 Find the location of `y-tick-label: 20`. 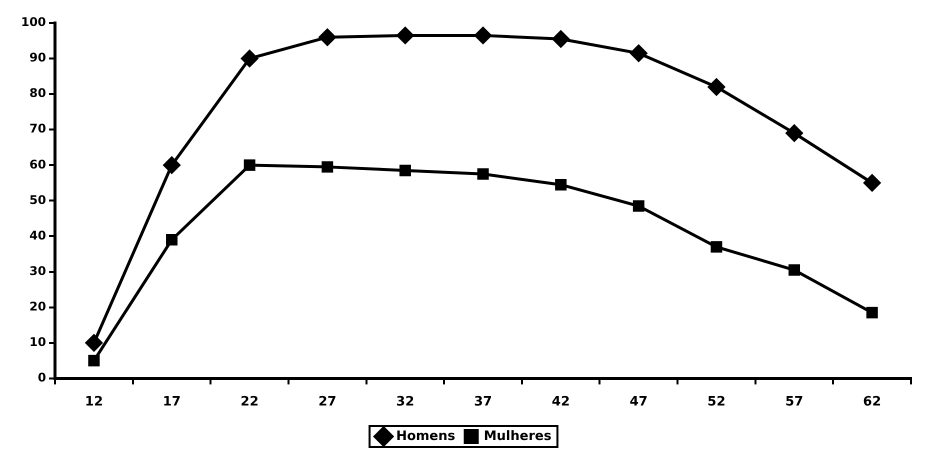

y-tick-label: 20 is located at coordinates (37, 306).